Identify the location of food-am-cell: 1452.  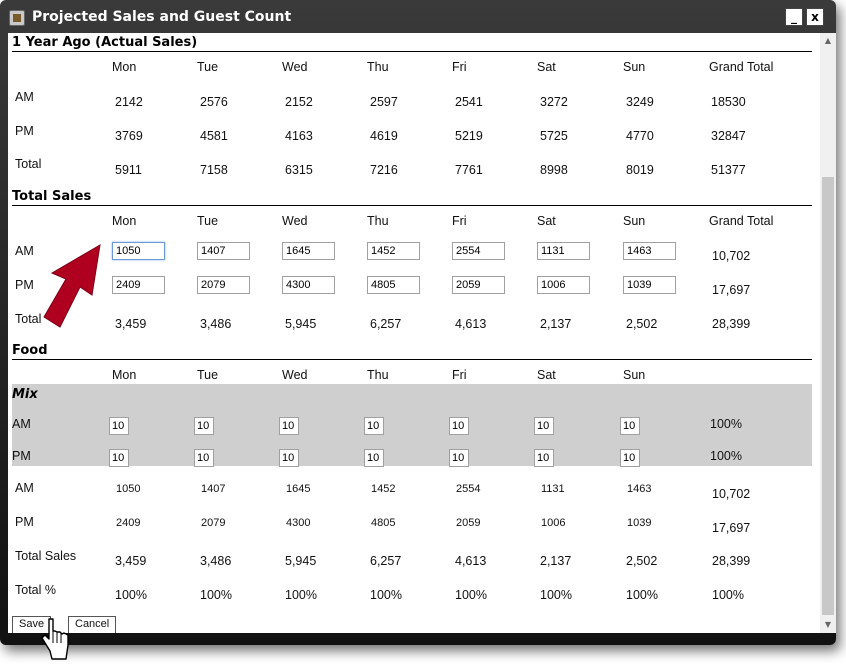
(383, 489).